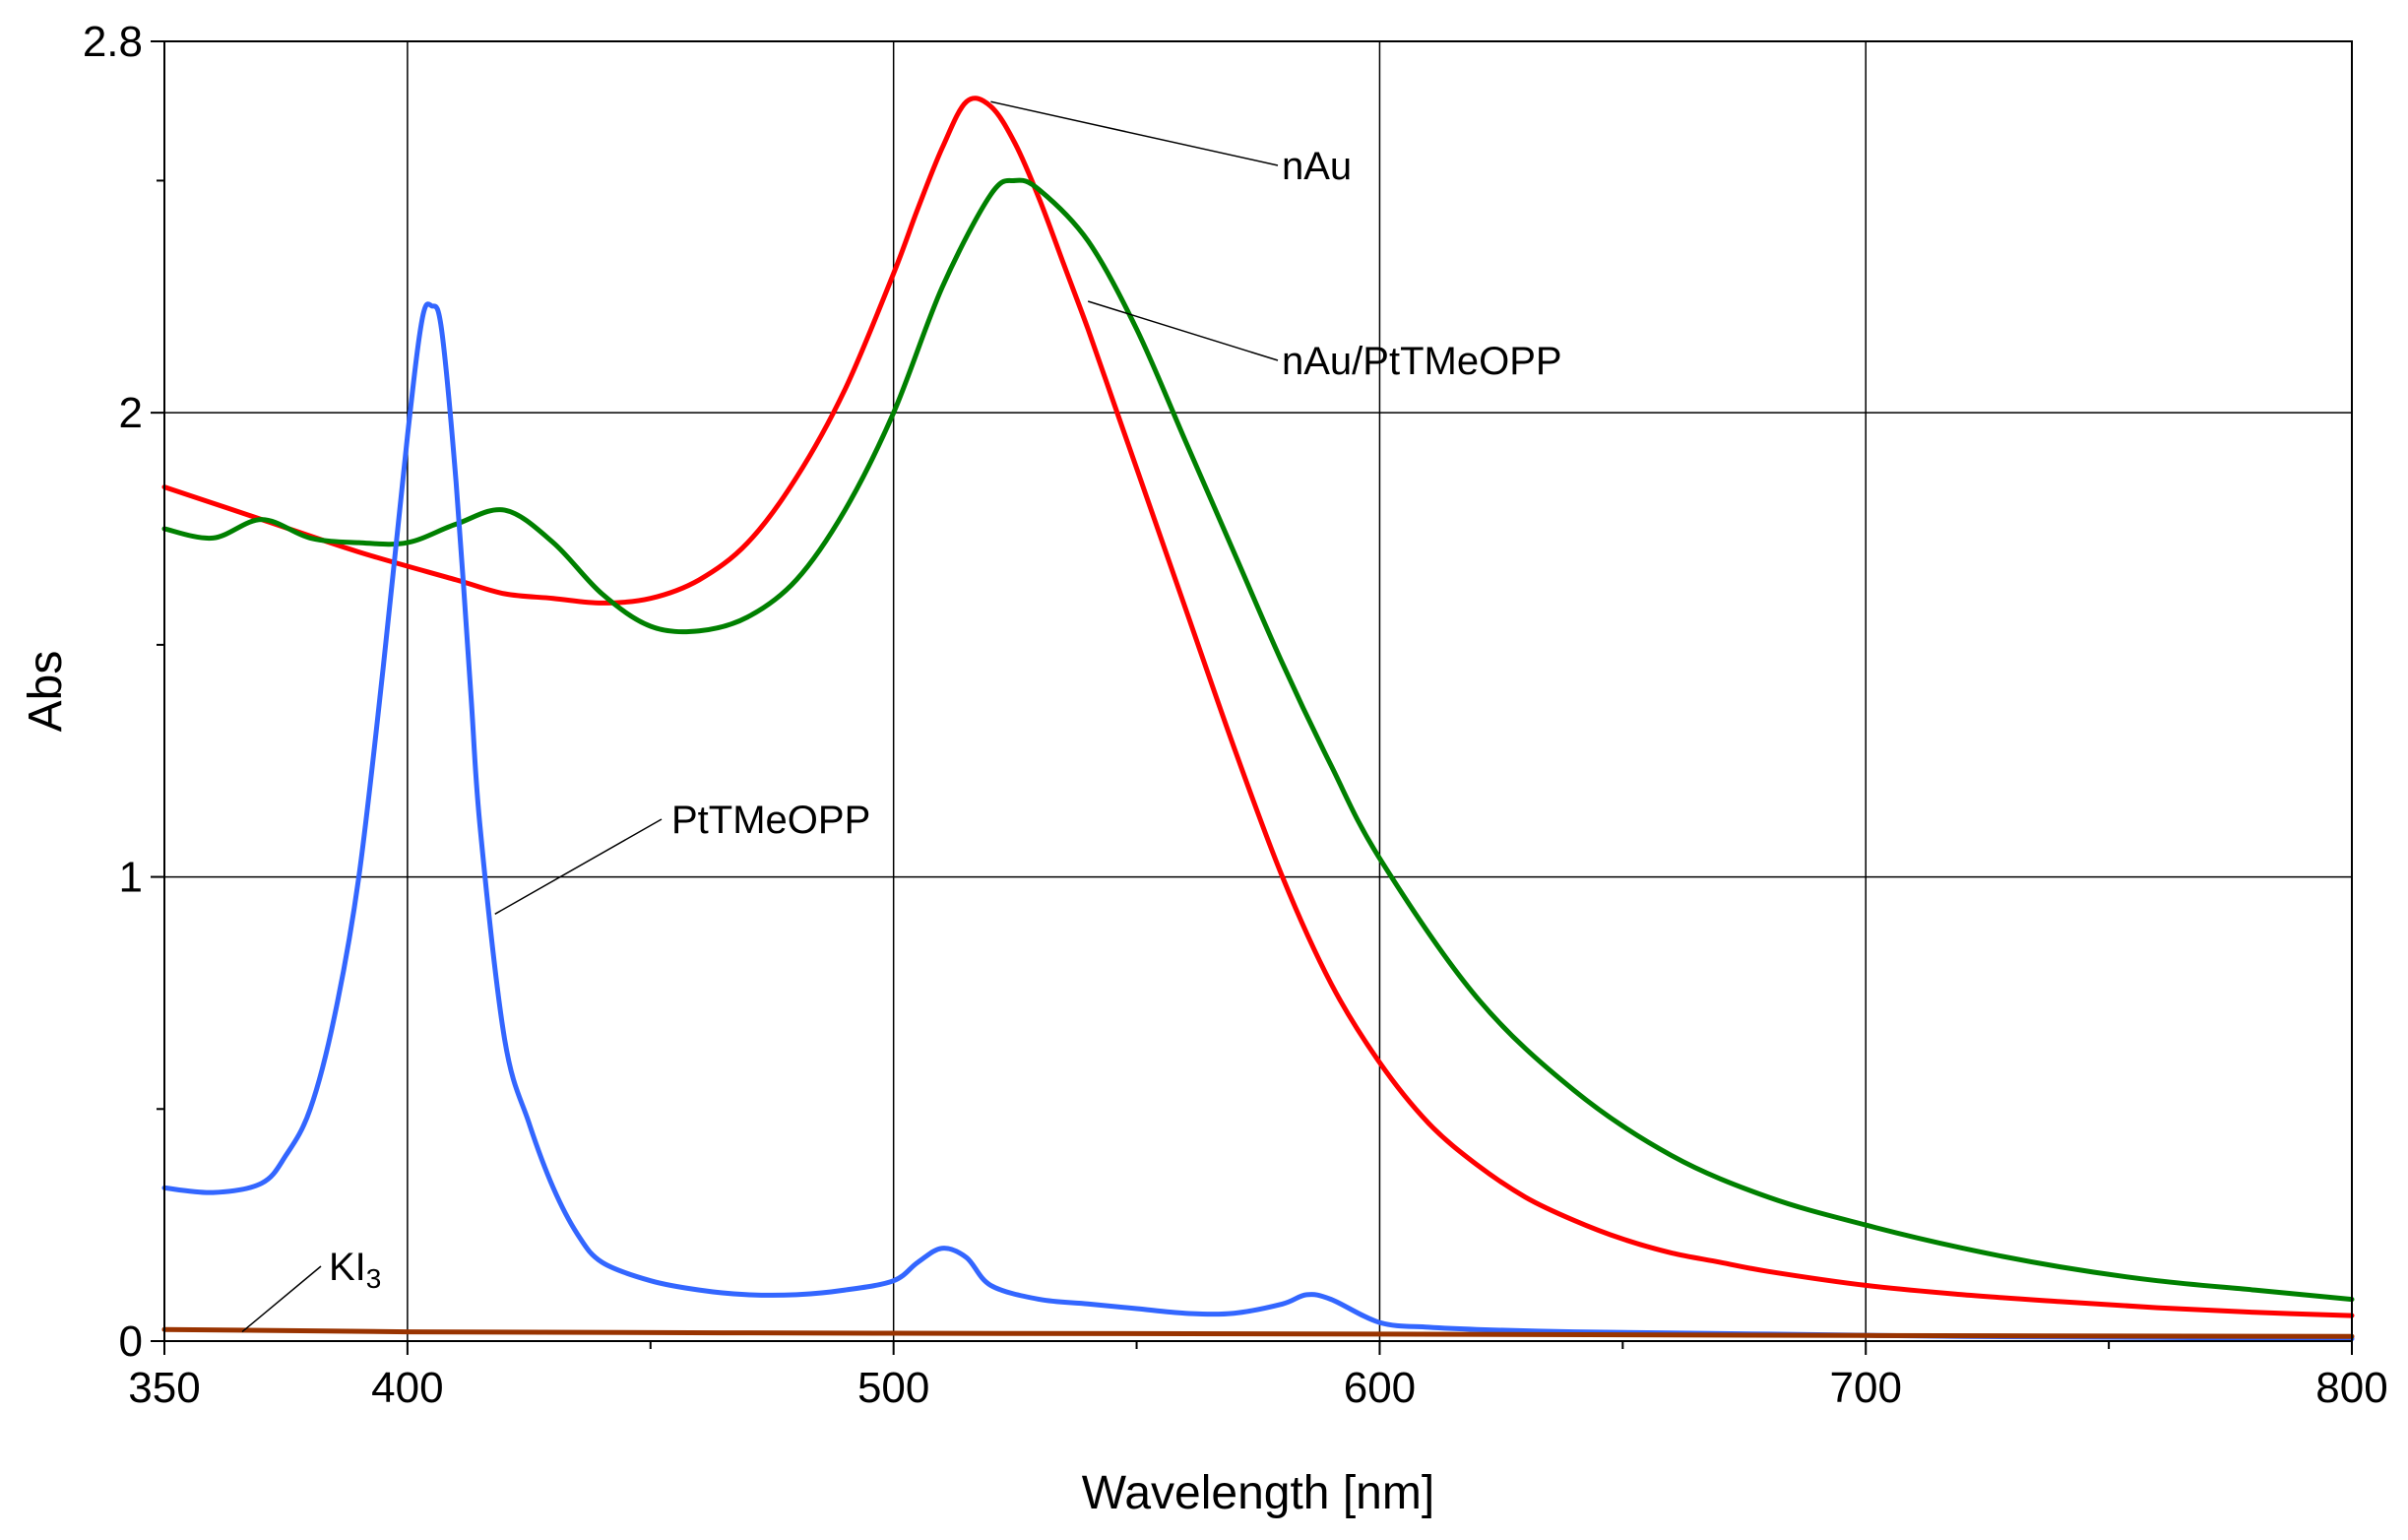 This screenshot has width=2408, height=1540. What do you see at coordinates (770, 820) in the screenshot?
I see `annotation-label: PtTMeOPP` at bounding box center [770, 820].